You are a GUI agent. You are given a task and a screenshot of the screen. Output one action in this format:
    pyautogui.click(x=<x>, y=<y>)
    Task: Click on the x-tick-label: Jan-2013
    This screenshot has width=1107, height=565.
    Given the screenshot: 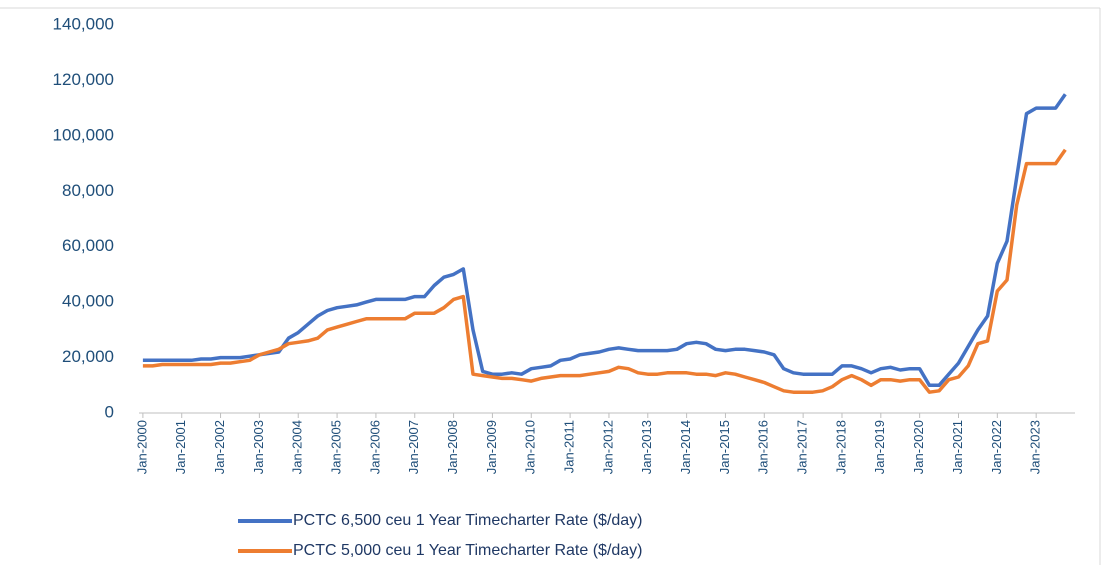 What is the action you would take?
    pyautogui.click(x=646, y=447)
    